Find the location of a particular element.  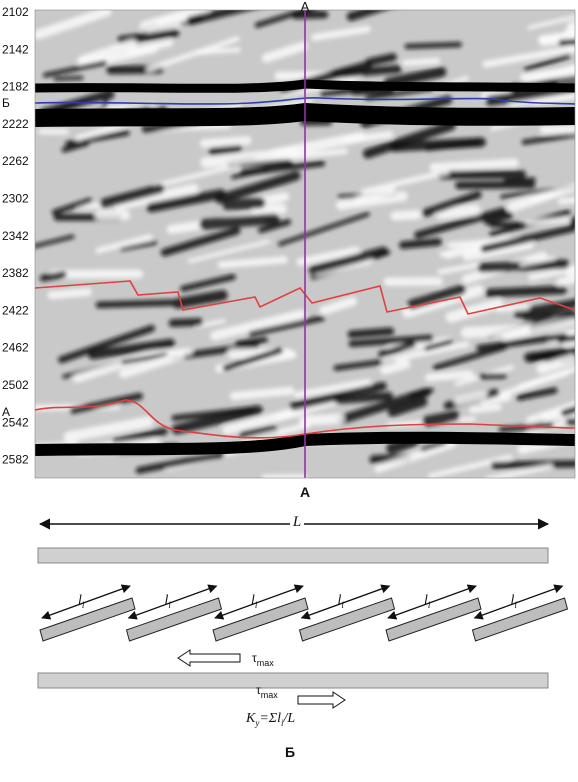

top-plate is located at coordinates (293, 555).